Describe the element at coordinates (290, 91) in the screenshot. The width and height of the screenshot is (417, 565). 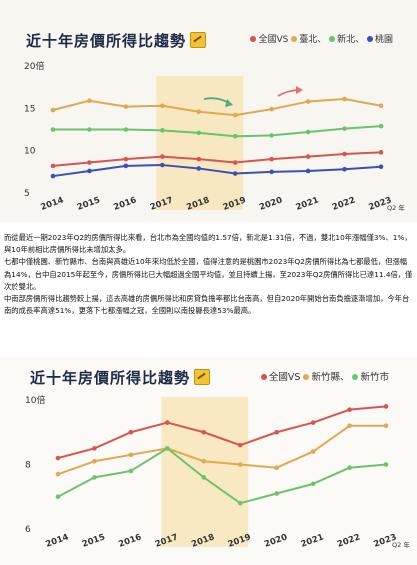
I see `trend-arrow-up` at that location.